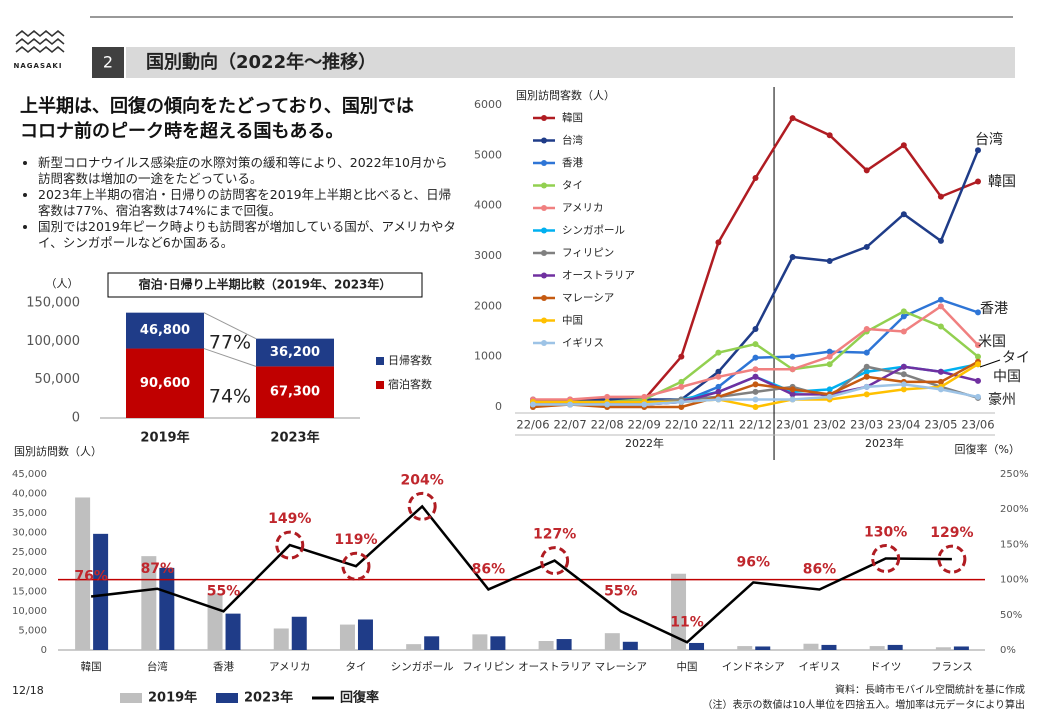  What do you see at coordinates (1011, 615) in the screenshot?
I see `y2-tick-label: 50%` at bounding box center [1011, 615].